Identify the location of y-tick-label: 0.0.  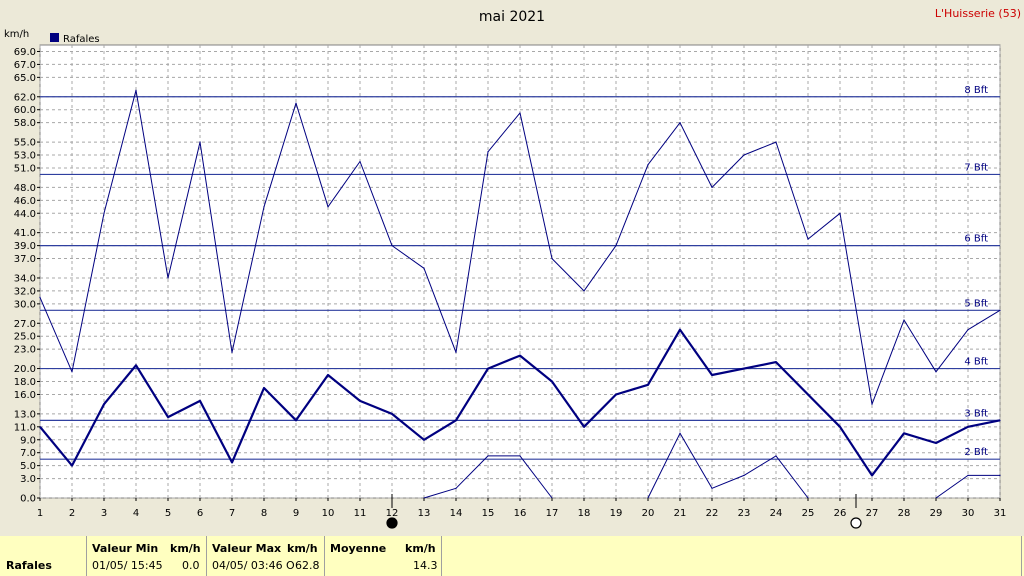
(28, 499).